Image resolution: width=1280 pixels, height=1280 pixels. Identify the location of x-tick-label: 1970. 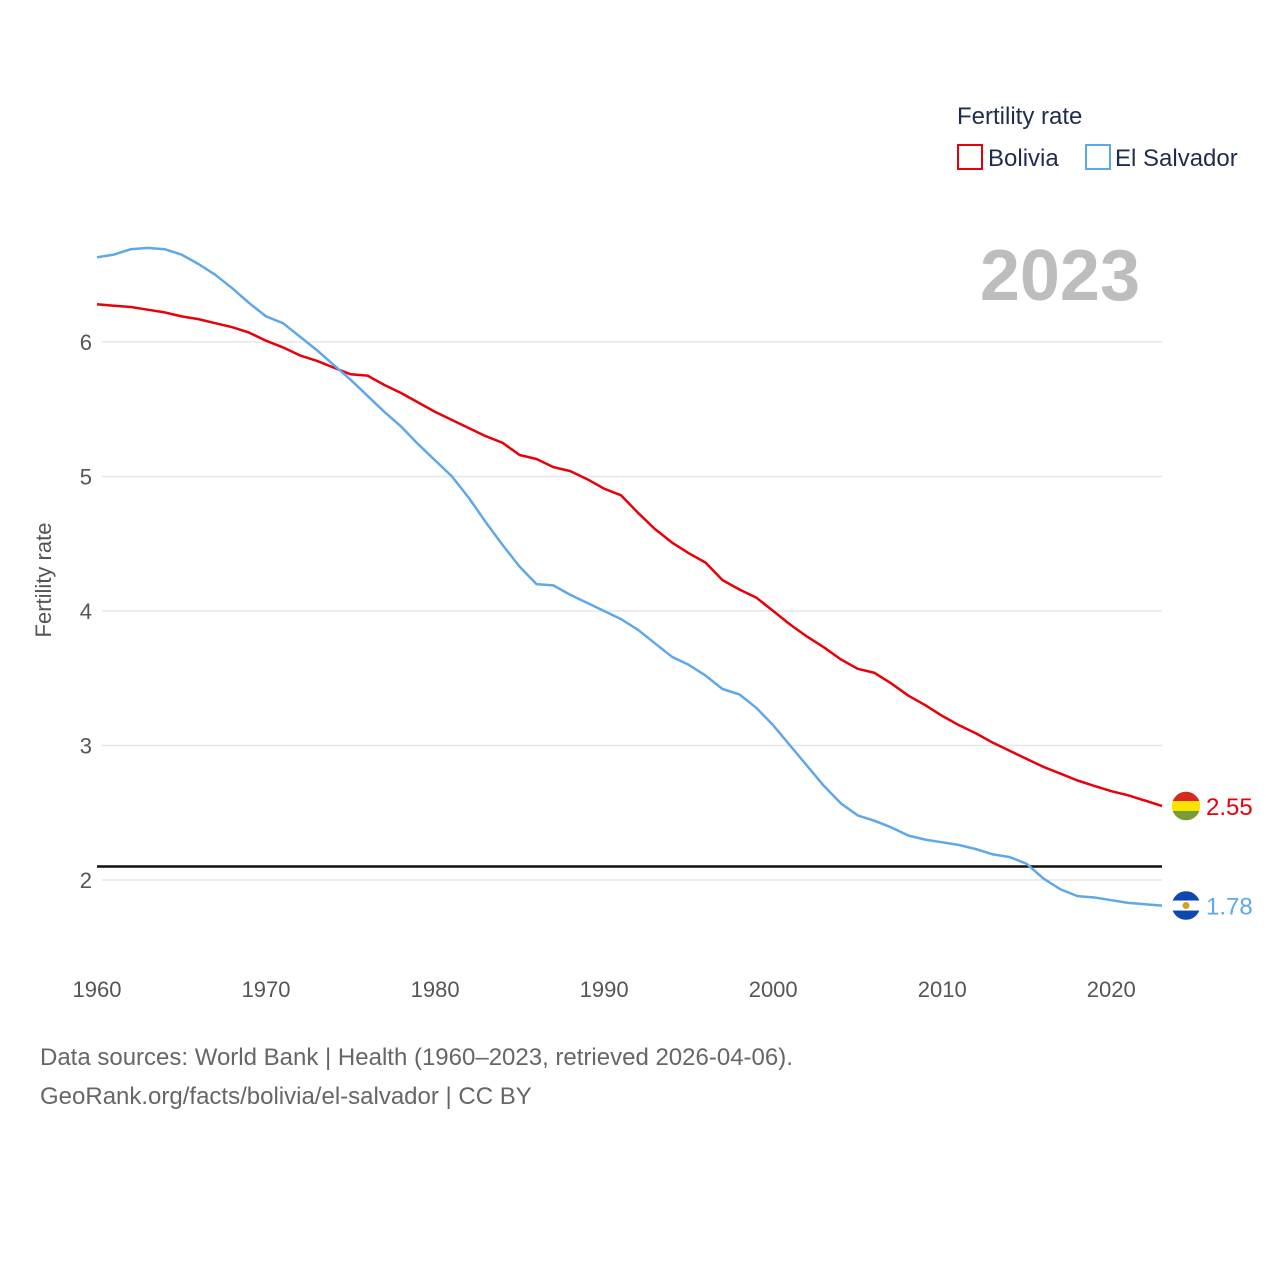
(266, 989).